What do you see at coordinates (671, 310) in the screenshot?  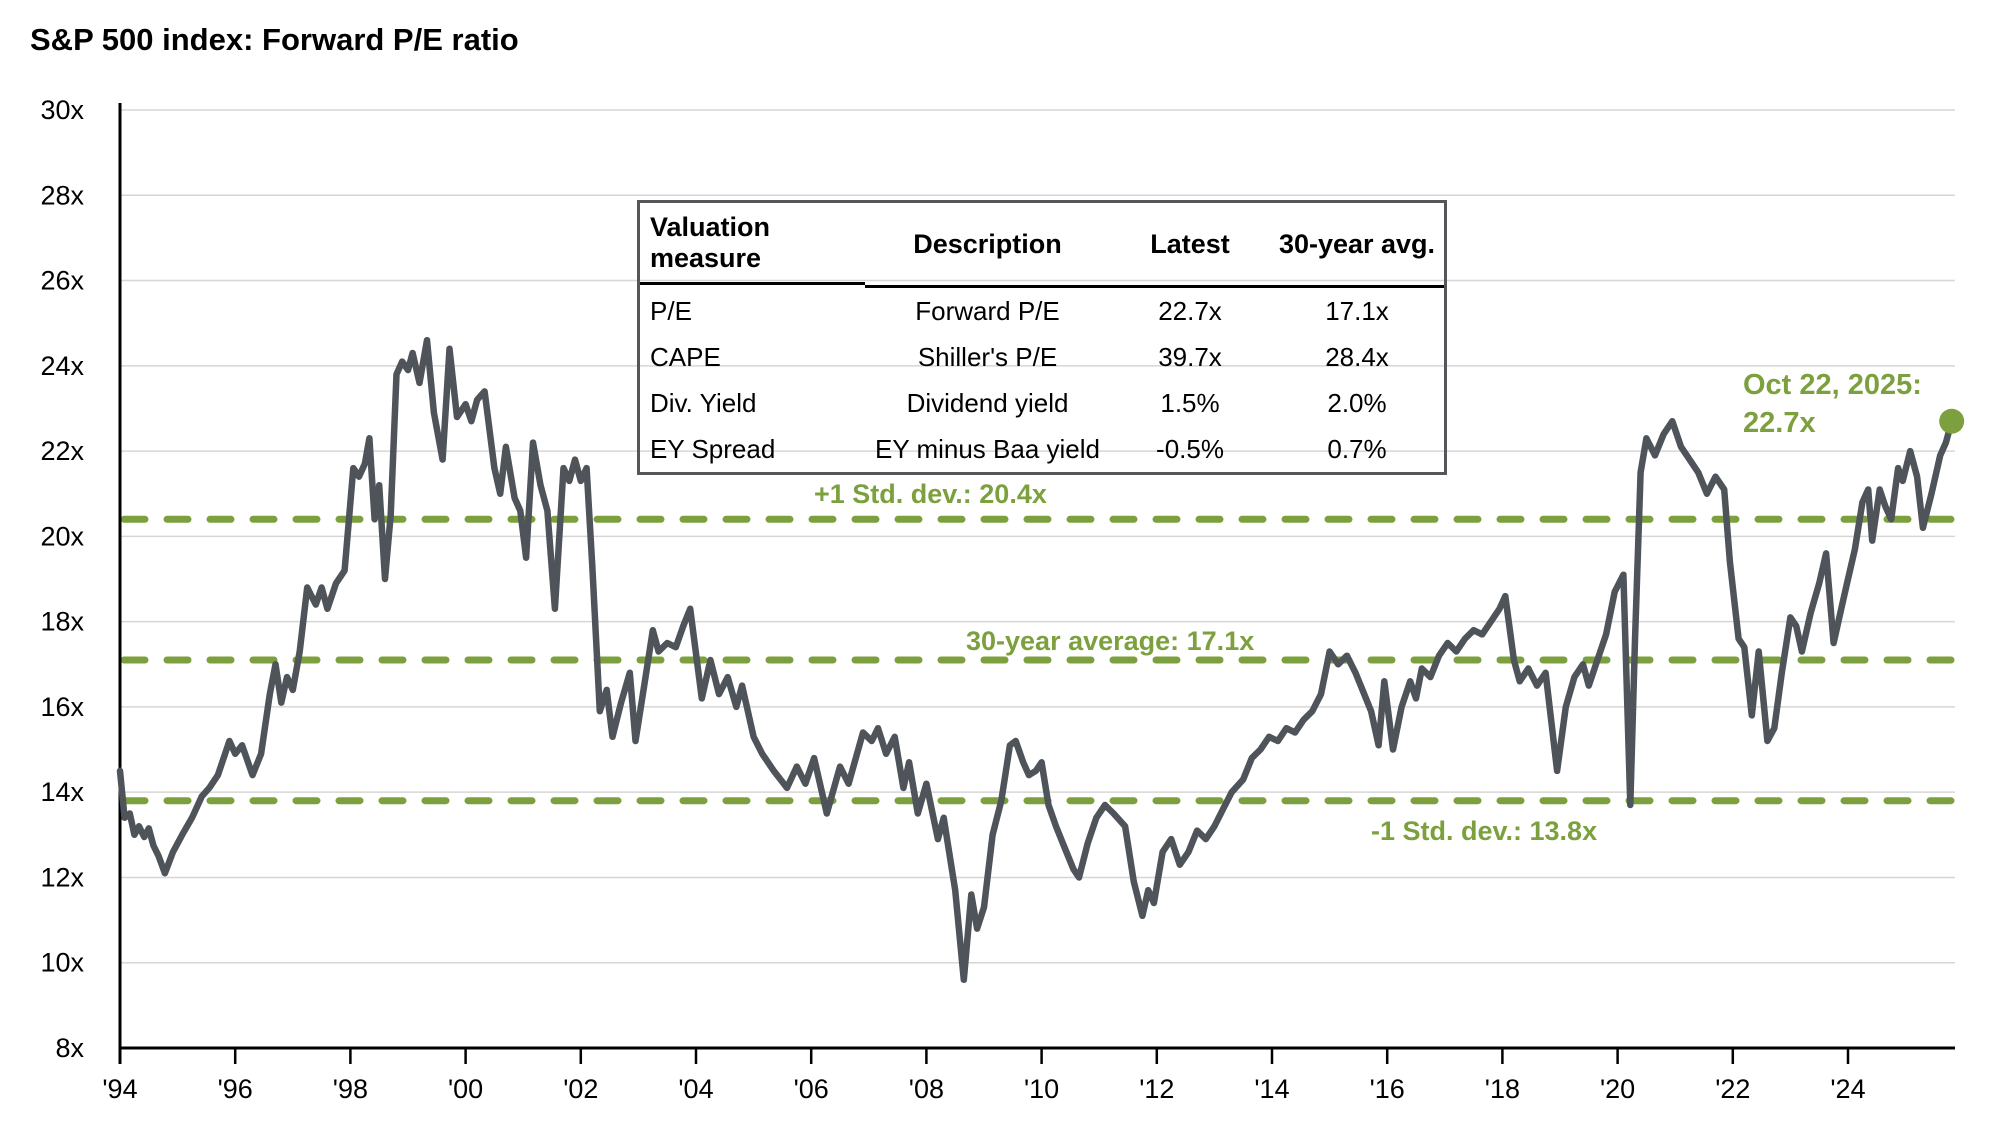 I see `table-row-label: P/E` at bounding box center [671, 310].